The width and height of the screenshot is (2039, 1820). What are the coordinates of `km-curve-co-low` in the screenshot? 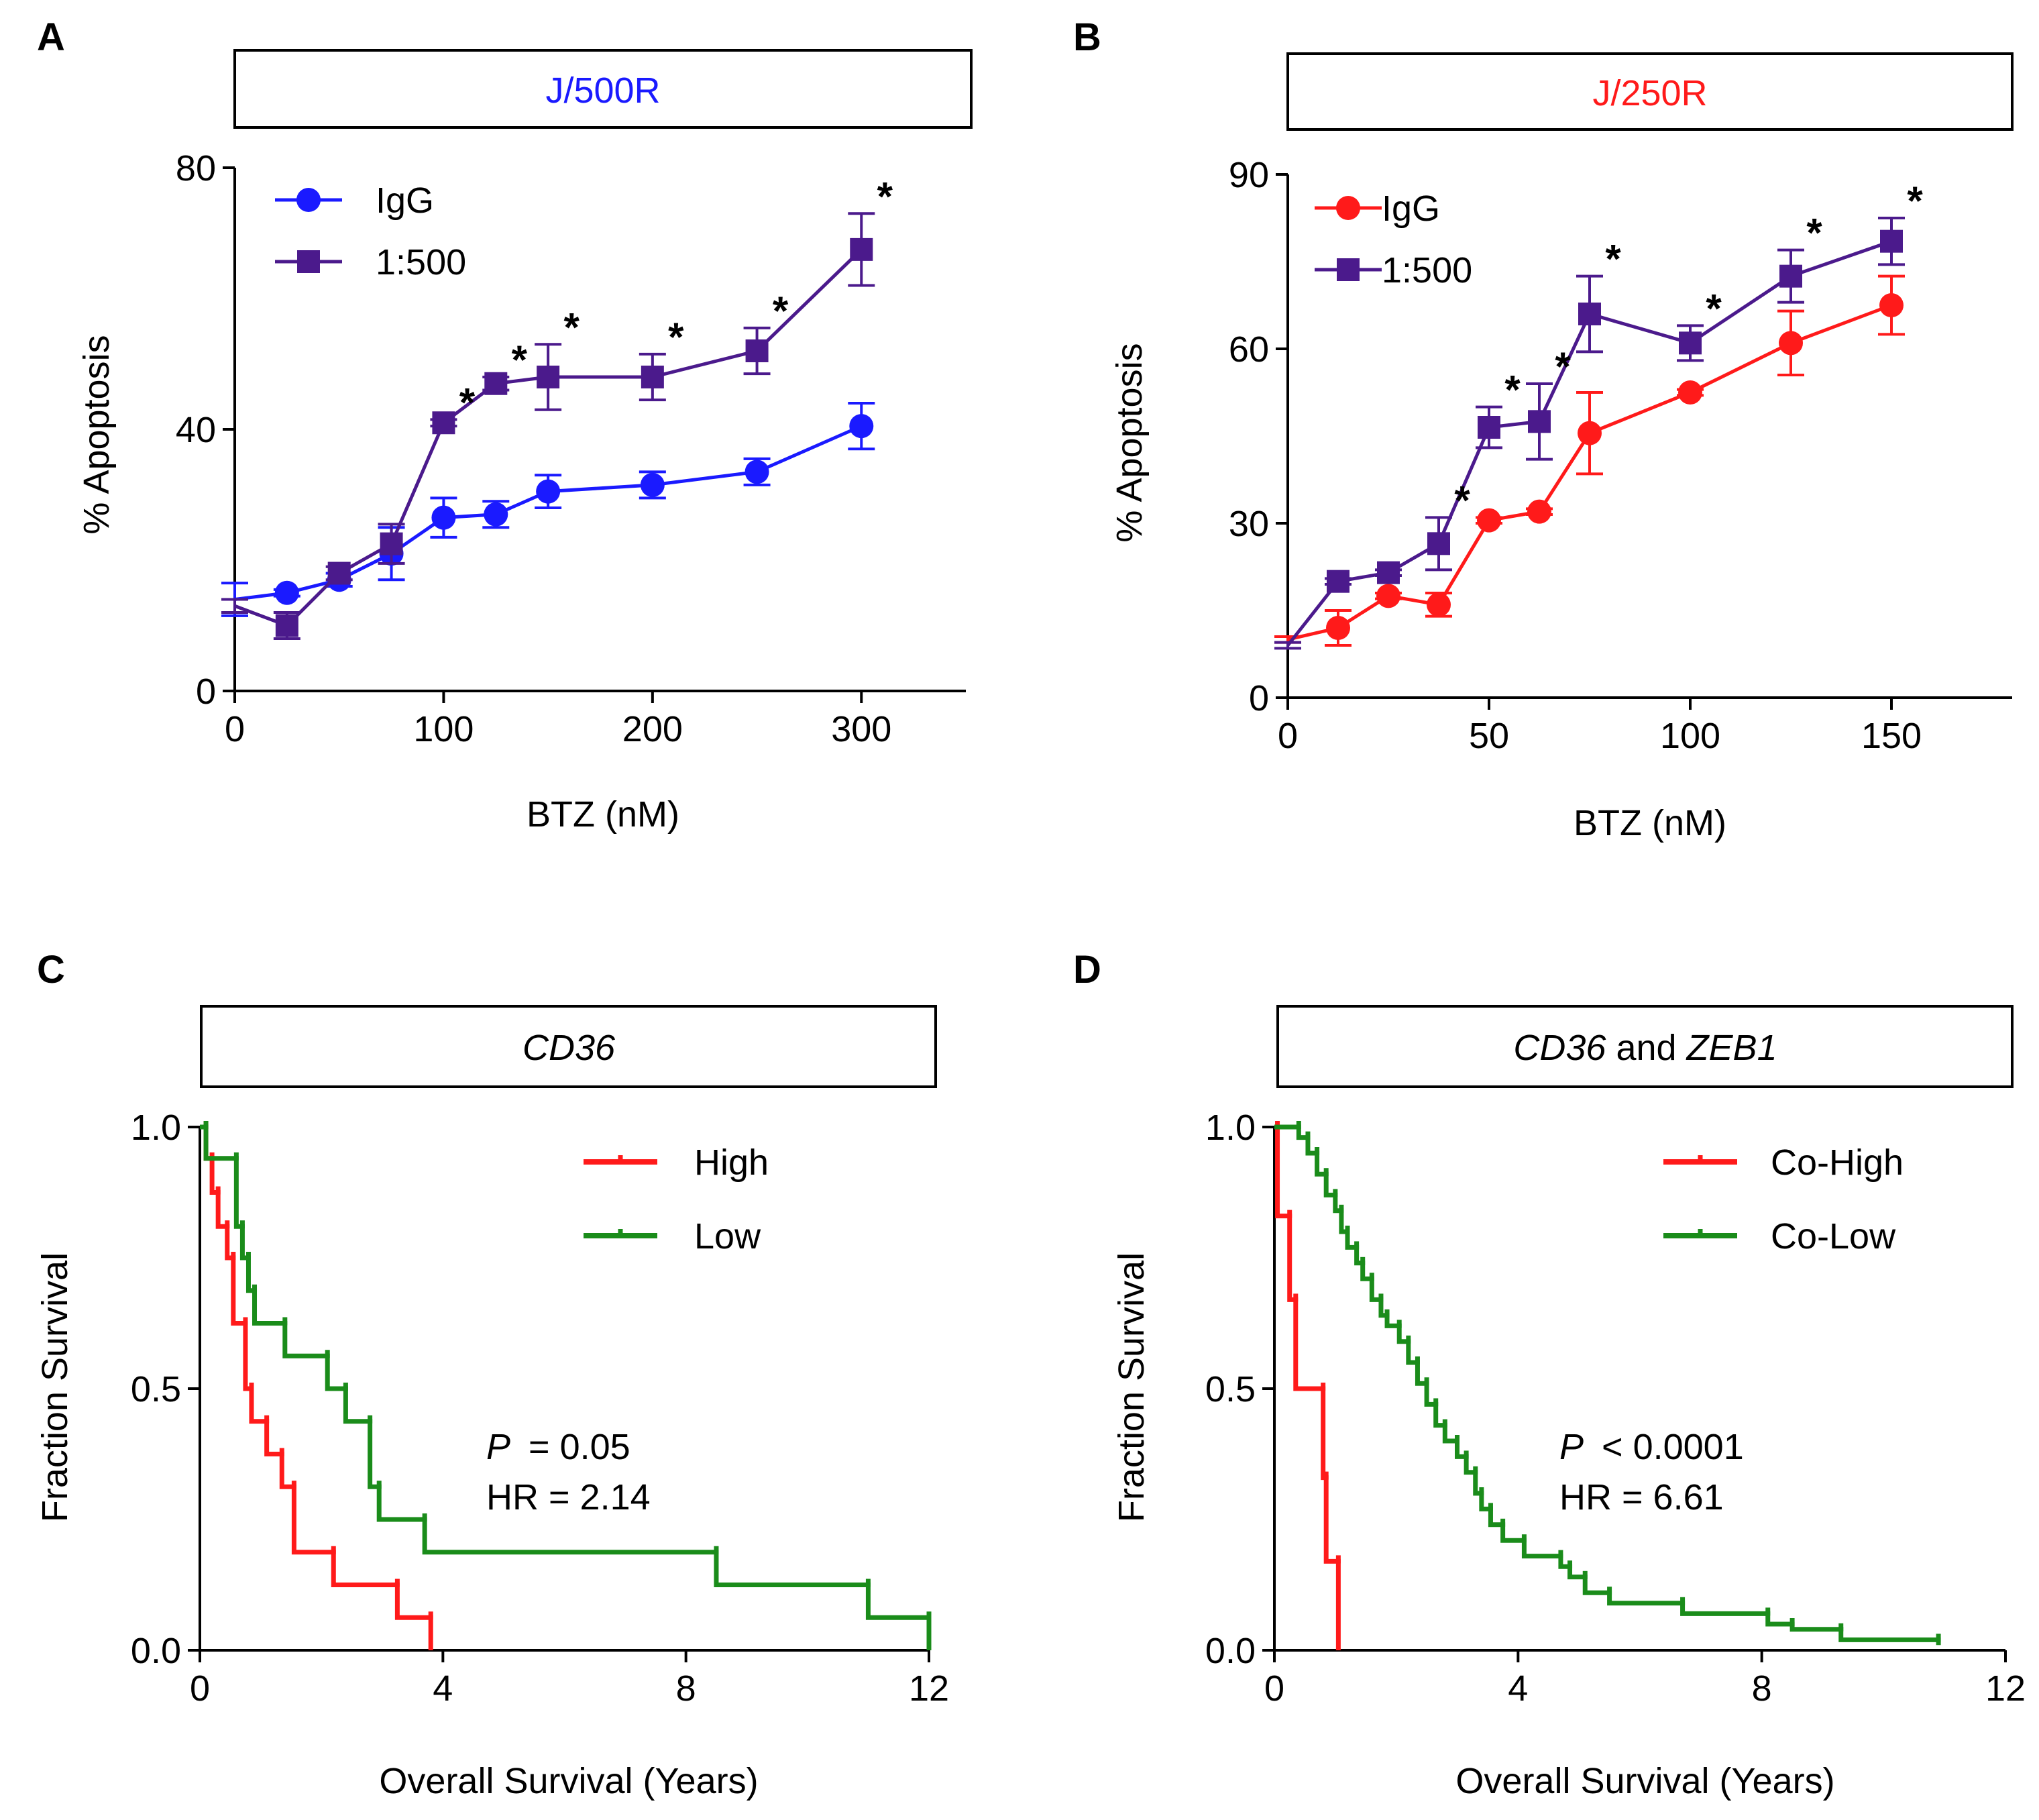 It's located at (1607, 1385).